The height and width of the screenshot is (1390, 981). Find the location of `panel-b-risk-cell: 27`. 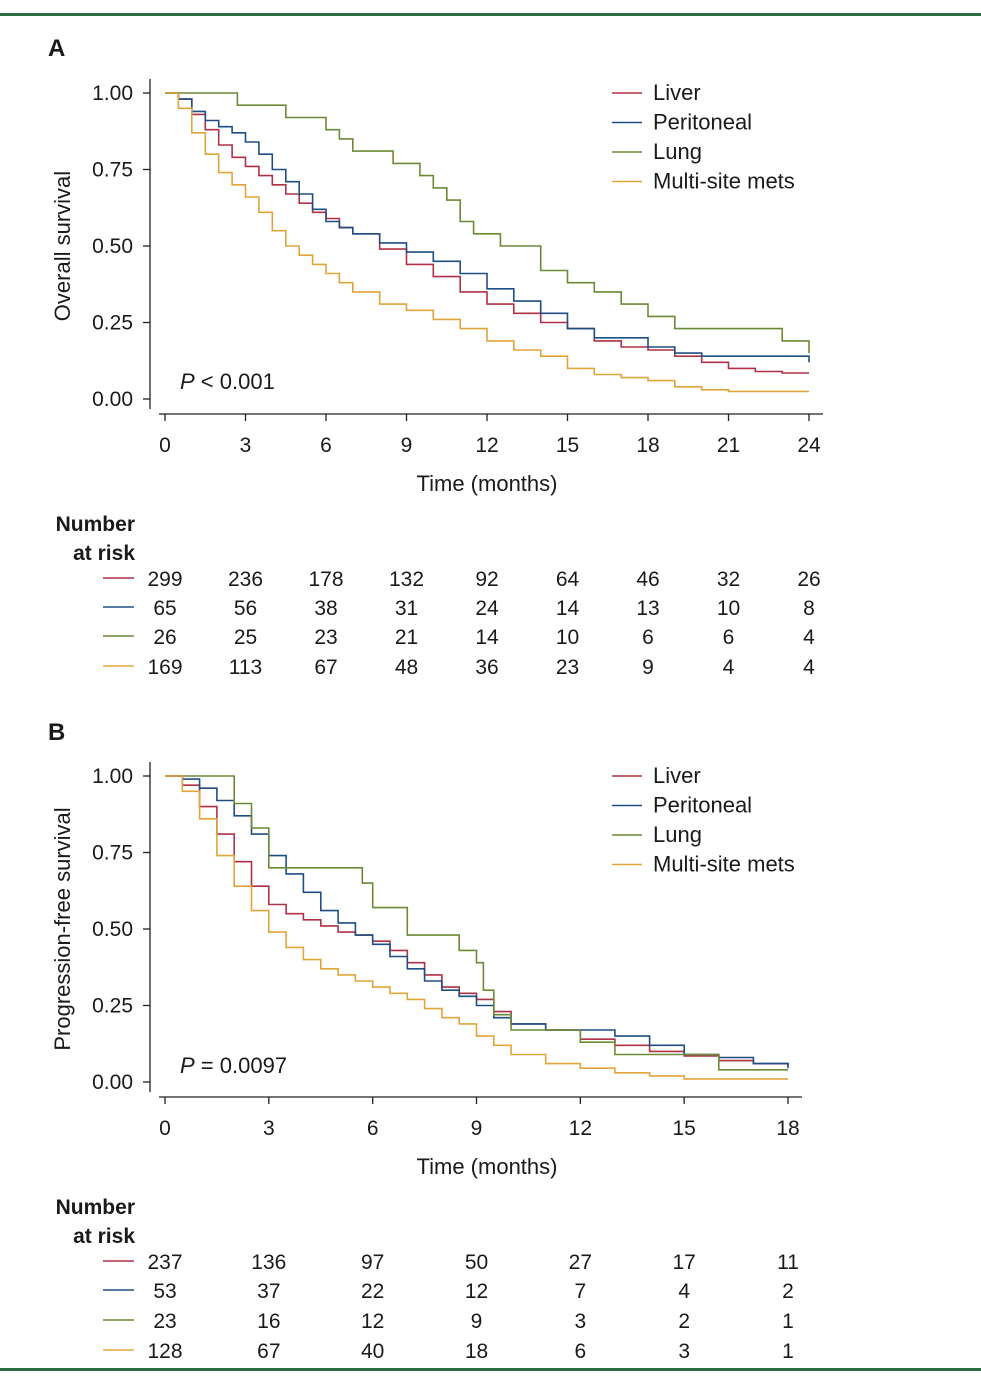

panel-b-risk-cell: 27 is located at coordinates (580, 1262).